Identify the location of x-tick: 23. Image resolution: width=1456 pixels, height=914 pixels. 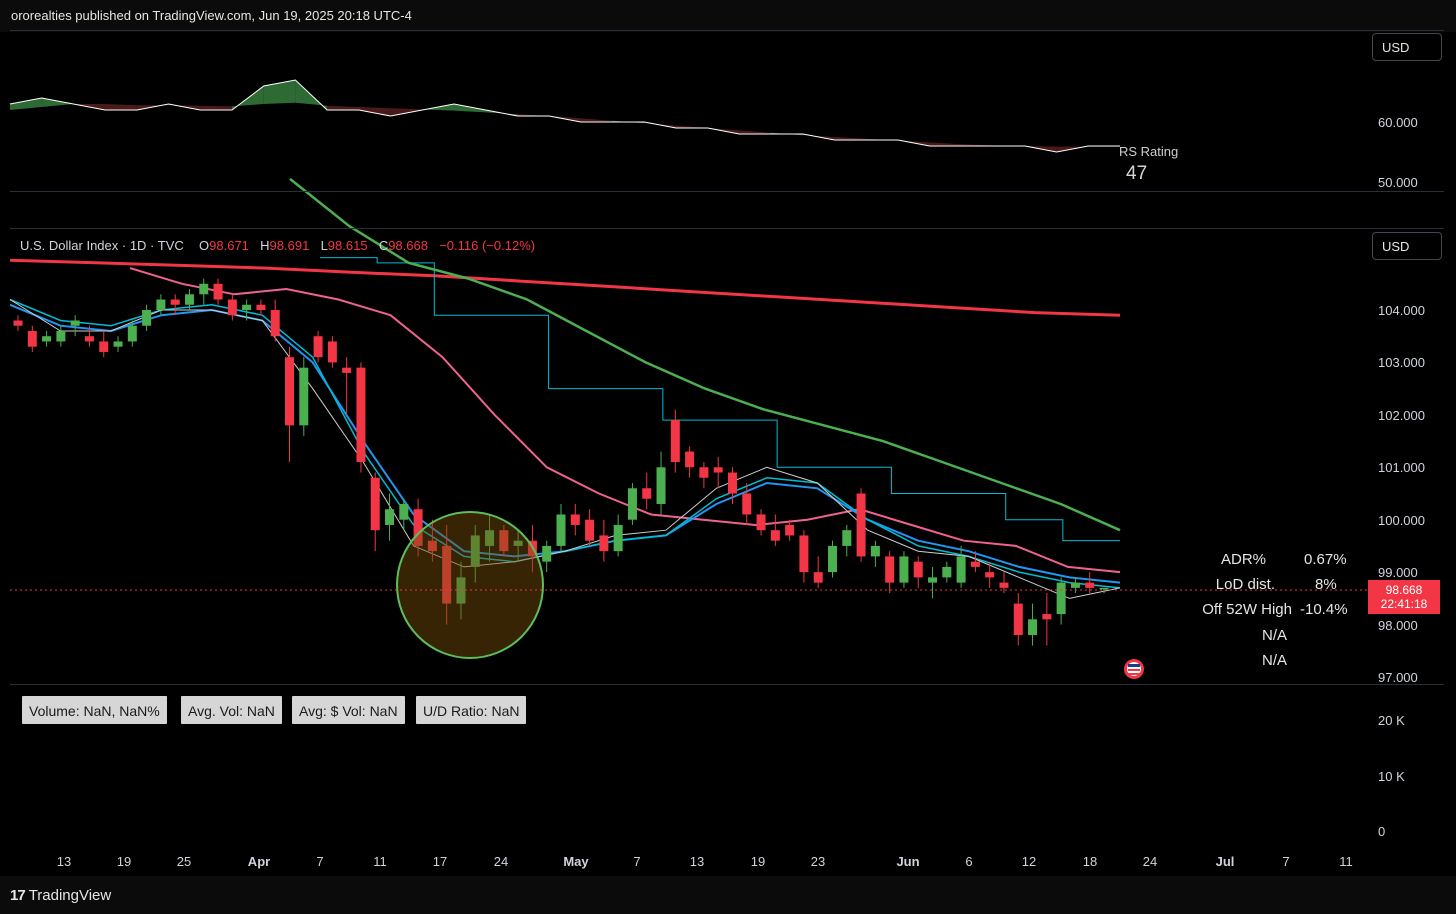
(818, 861).